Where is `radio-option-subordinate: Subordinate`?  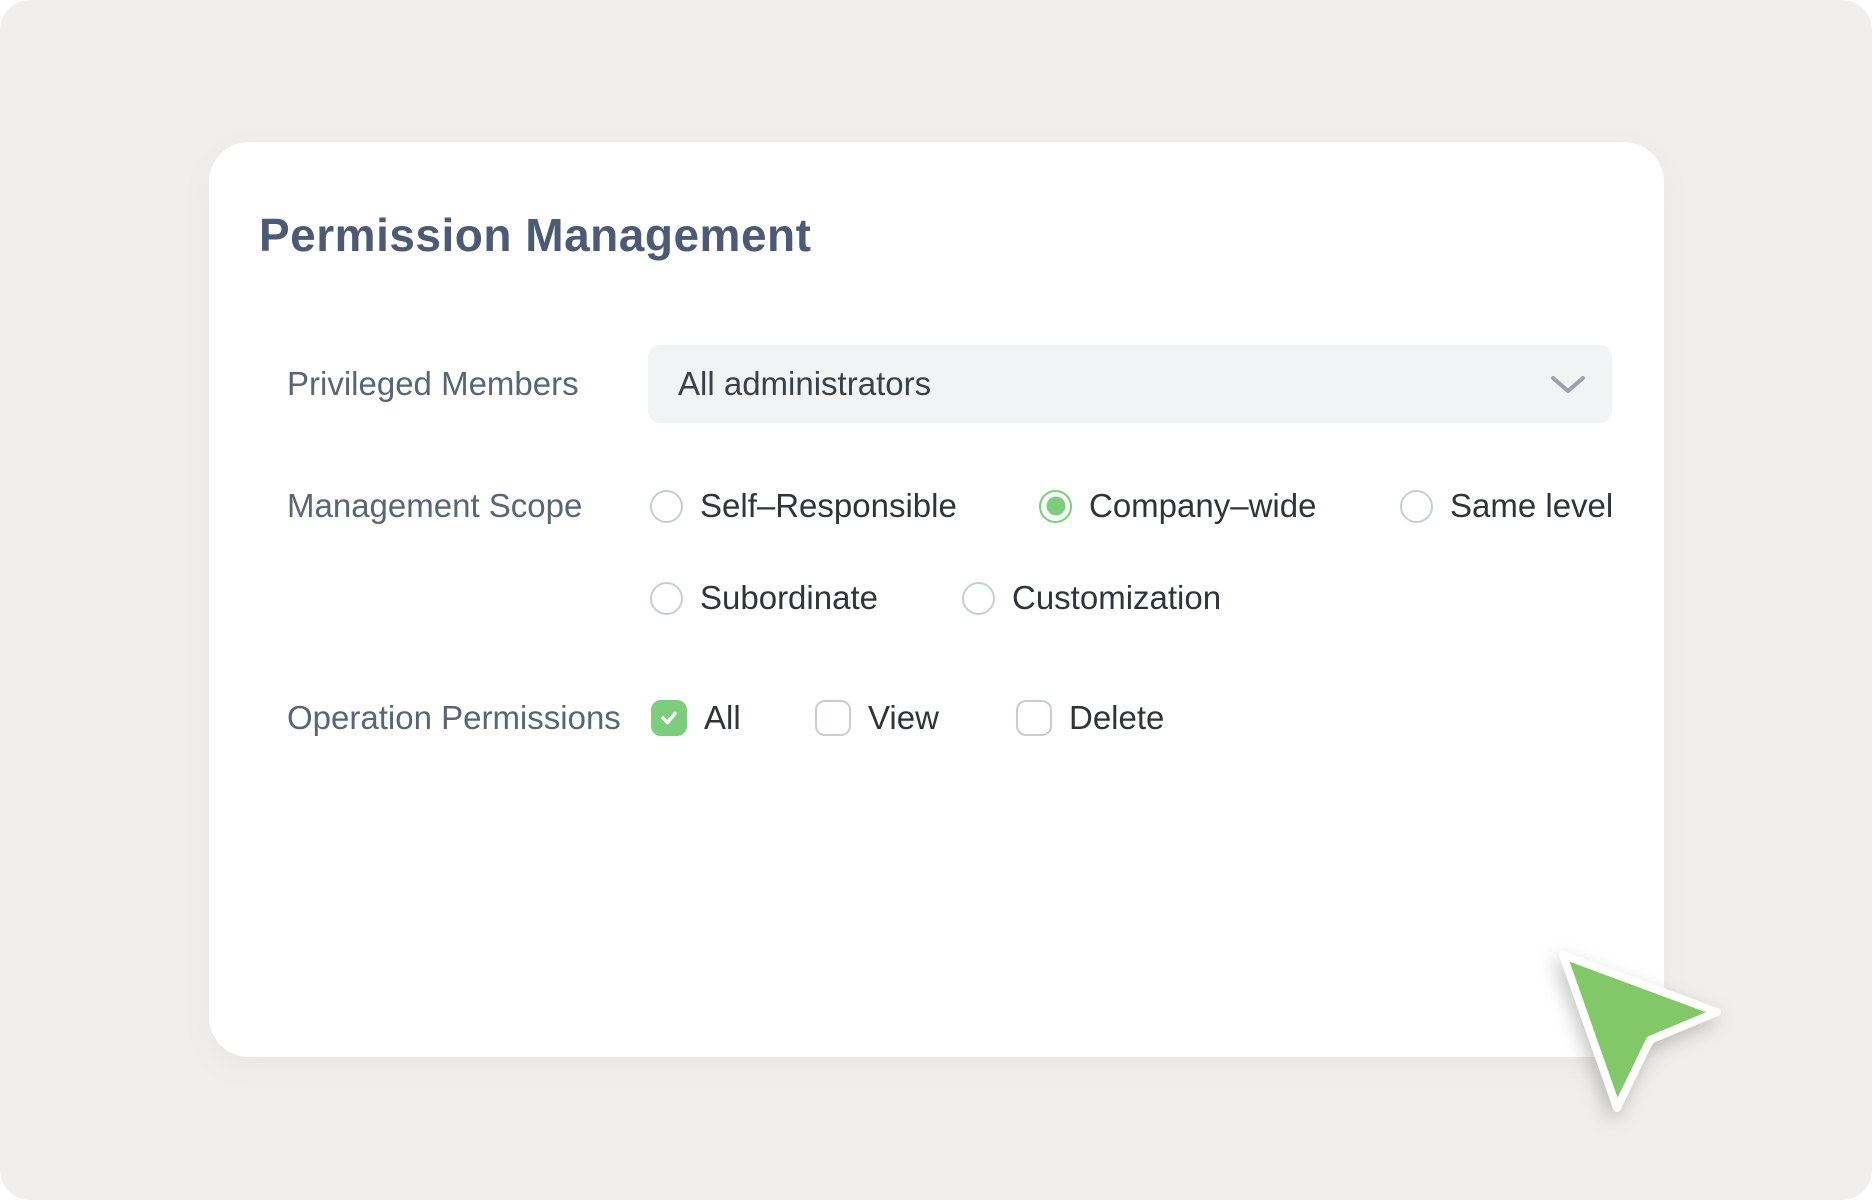 radio-option-subordinate: Subordinate is located at coordinates (764, 598).